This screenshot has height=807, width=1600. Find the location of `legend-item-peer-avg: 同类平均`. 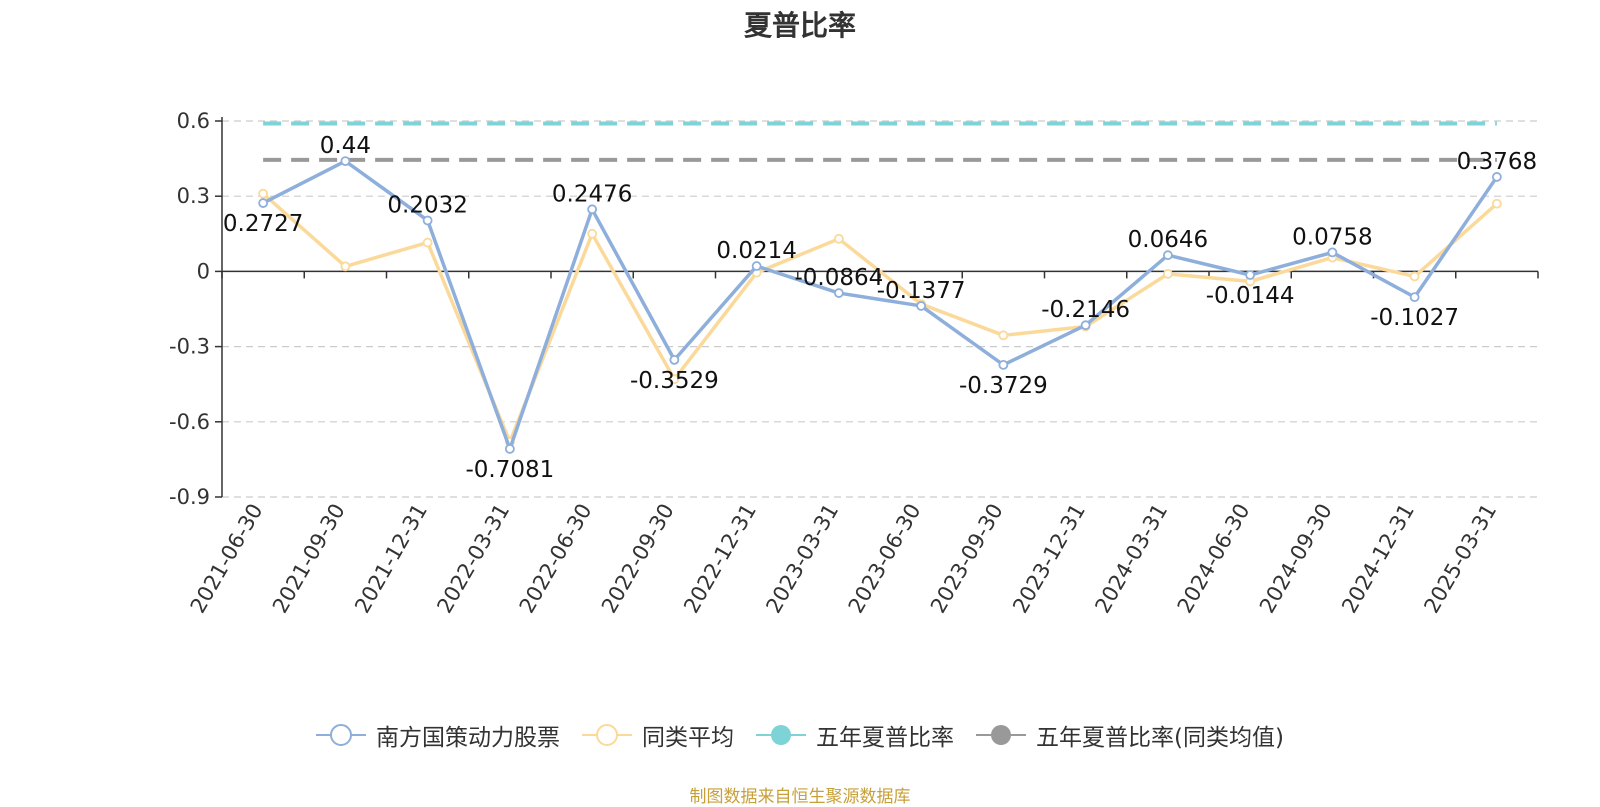

legend-item-peer-avg: 同类平均 is located at coordinates (658, 735).